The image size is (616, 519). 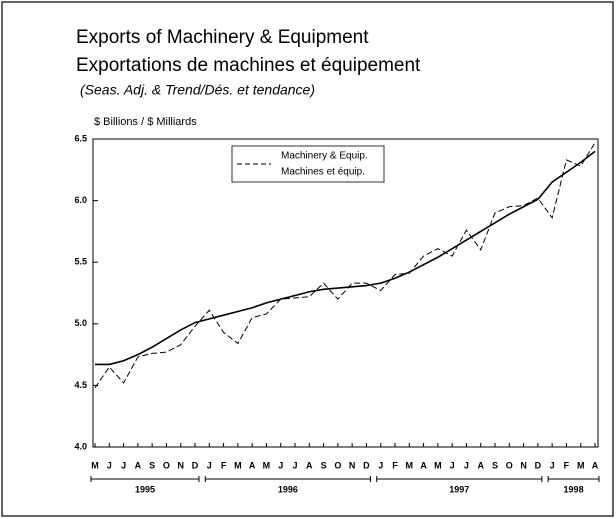 I want to click on legend-label-fr: Machines et équip., so click(x=323, y=172).